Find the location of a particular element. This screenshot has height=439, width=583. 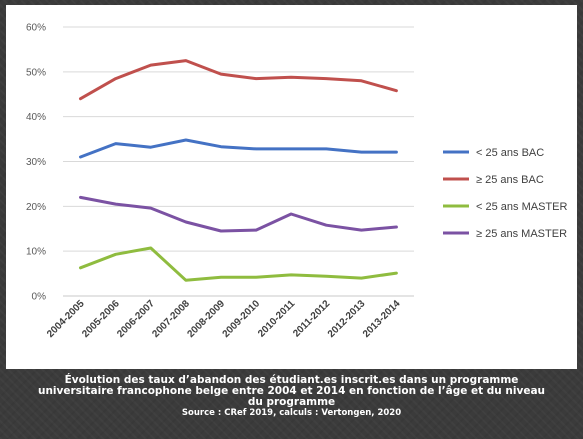

y-tick-label: 20% is located at coordinates (36, 207).